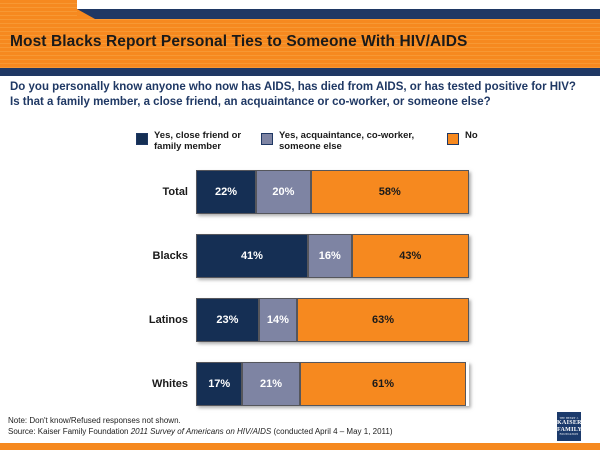 This screenshot has width=600, height=450. Describe the element at coordinates (227, 320) in the screenshot. I see `bar-segment: 23%` at that location.